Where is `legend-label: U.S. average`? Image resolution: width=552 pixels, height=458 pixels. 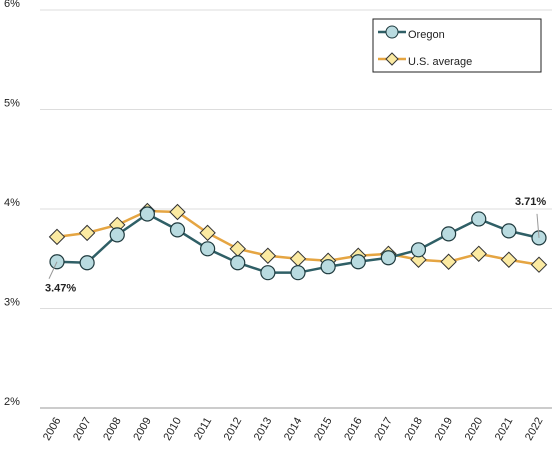 legend-label: U.S. average is located at coordinates (440, 62).